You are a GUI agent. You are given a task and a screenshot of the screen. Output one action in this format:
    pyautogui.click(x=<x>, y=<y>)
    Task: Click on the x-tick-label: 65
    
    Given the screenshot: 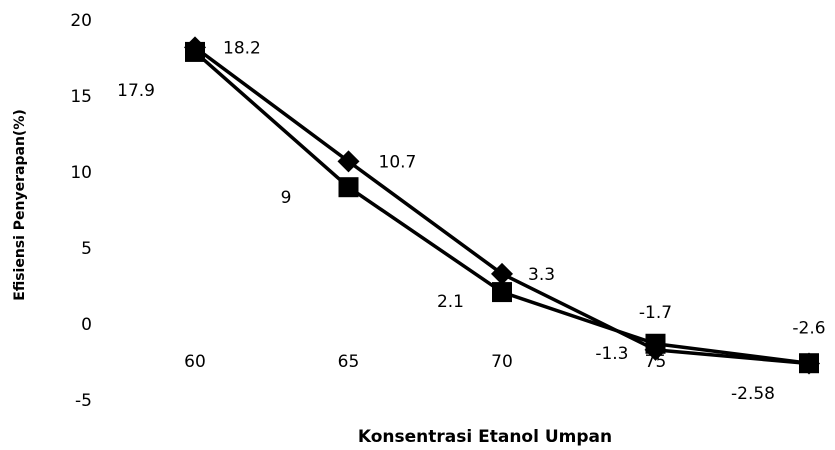 What is the action you would take?
    pyautogui.click(x=349, y=362)
    